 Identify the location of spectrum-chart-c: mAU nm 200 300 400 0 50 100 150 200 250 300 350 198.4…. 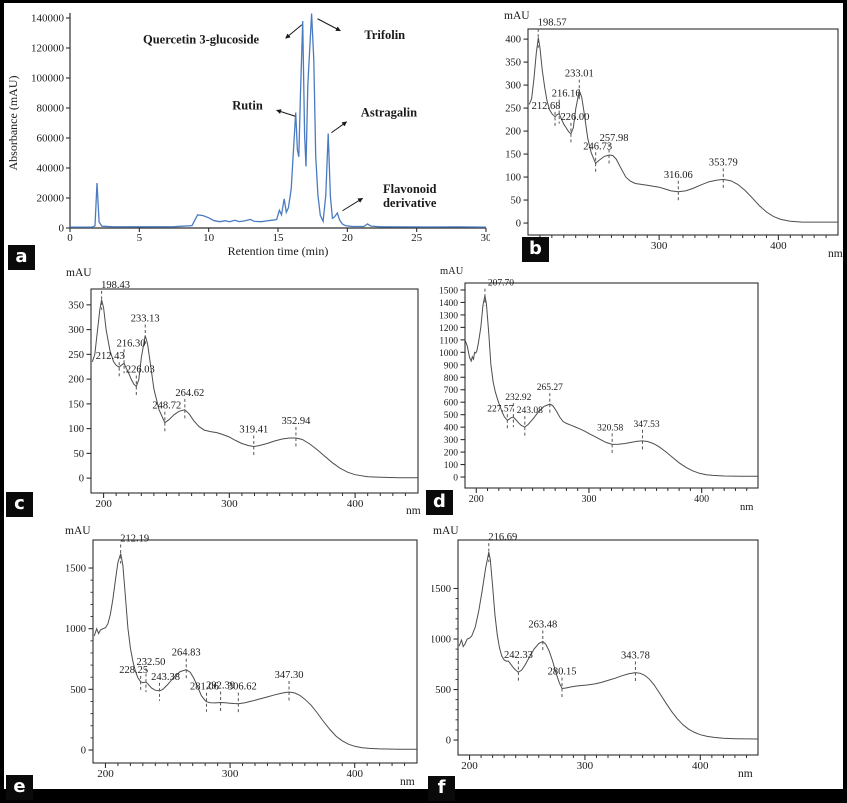
(243, 392).